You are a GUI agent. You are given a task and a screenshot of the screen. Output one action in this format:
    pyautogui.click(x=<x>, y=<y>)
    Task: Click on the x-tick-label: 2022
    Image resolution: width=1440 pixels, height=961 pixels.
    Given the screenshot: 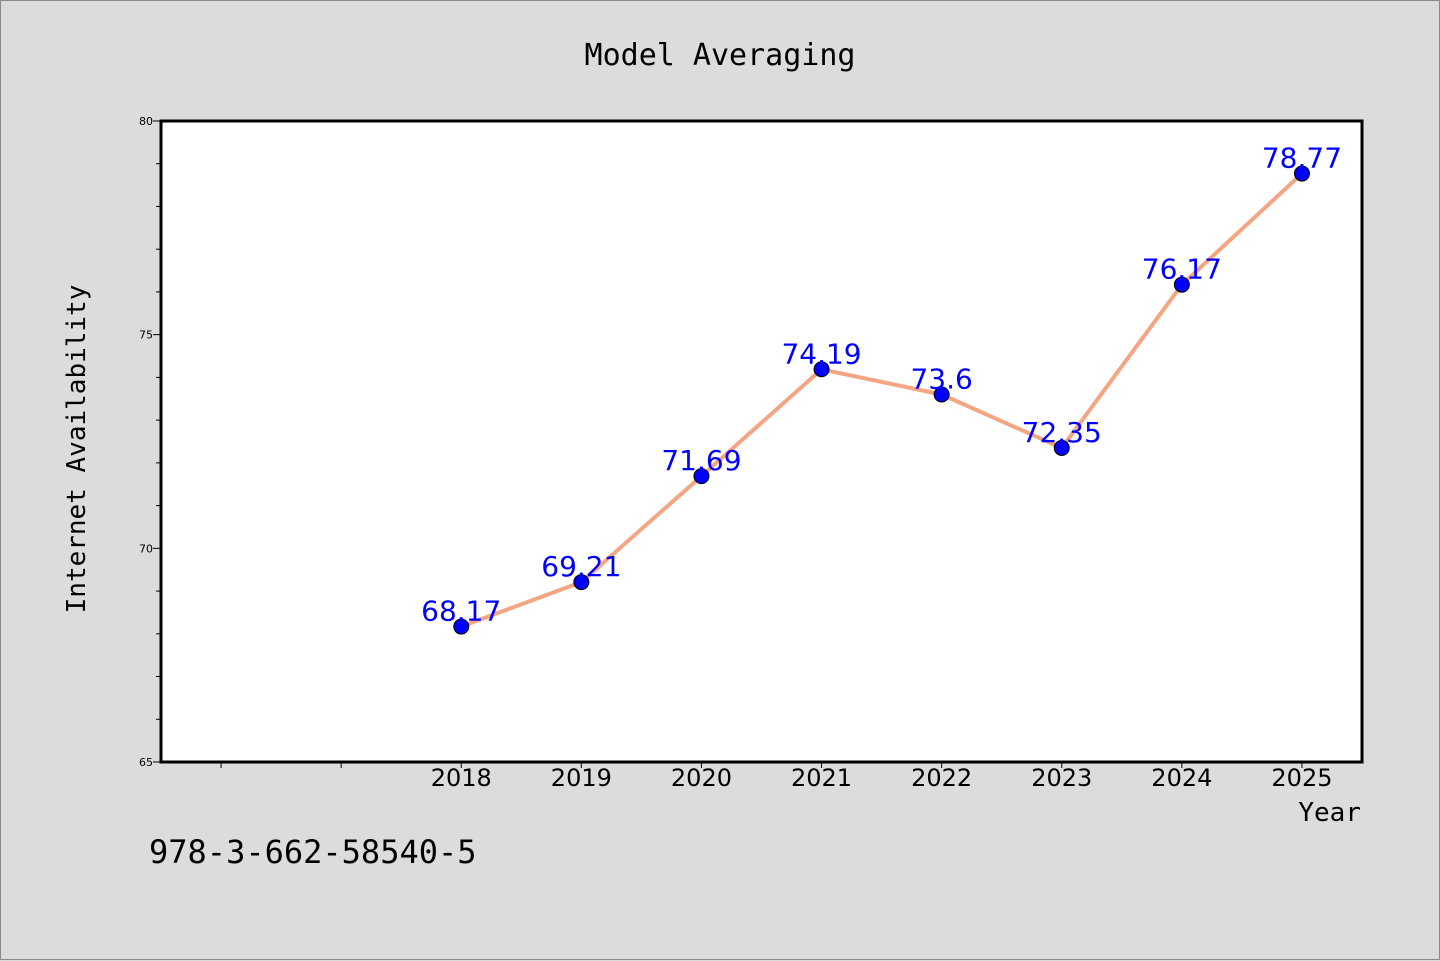 What is the action you would take?
    pyautogui.click(x=941, y=778)
    